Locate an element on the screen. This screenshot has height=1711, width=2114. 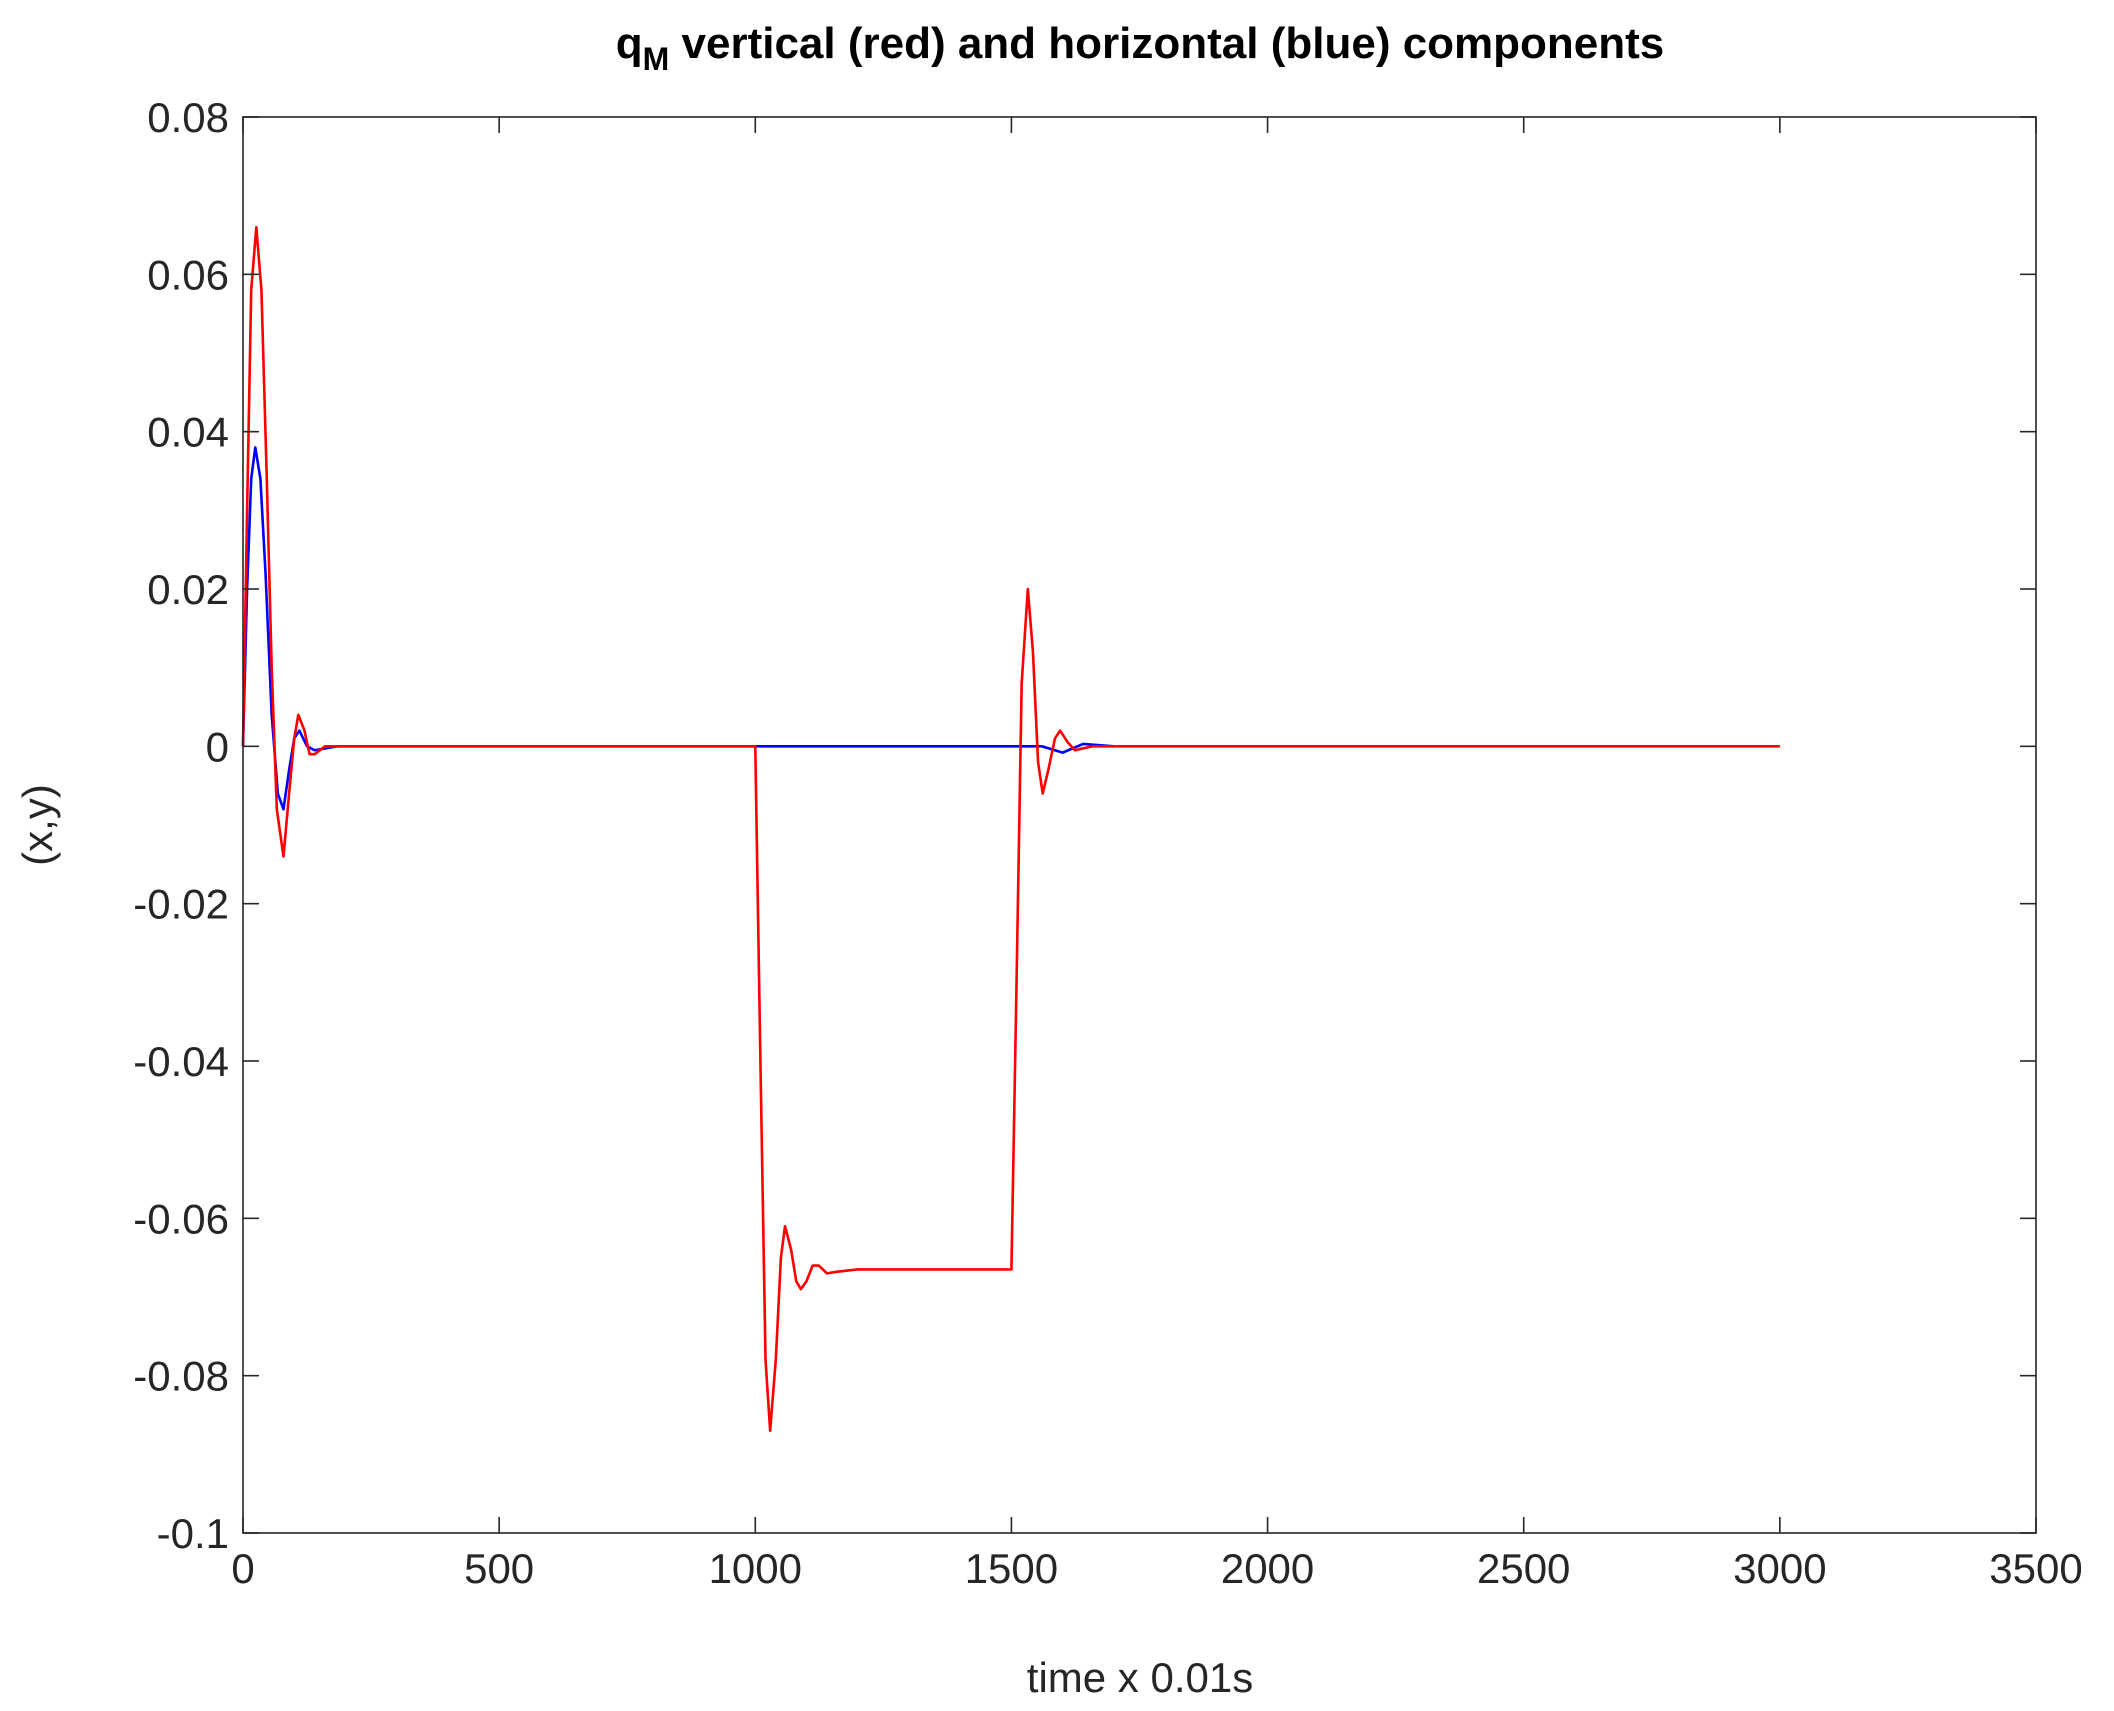
x-tick-label: 2000 is located at coordinates (1267, 1568).